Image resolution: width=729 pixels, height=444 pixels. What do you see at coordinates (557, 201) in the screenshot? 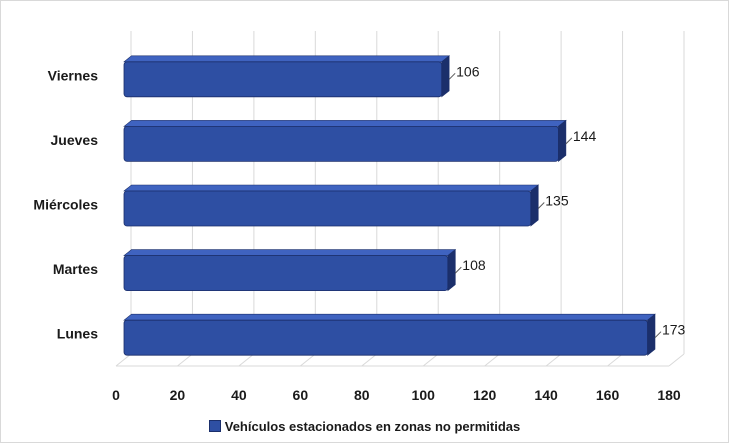
I see `data-label: 135` at bounding box center [557, 201].